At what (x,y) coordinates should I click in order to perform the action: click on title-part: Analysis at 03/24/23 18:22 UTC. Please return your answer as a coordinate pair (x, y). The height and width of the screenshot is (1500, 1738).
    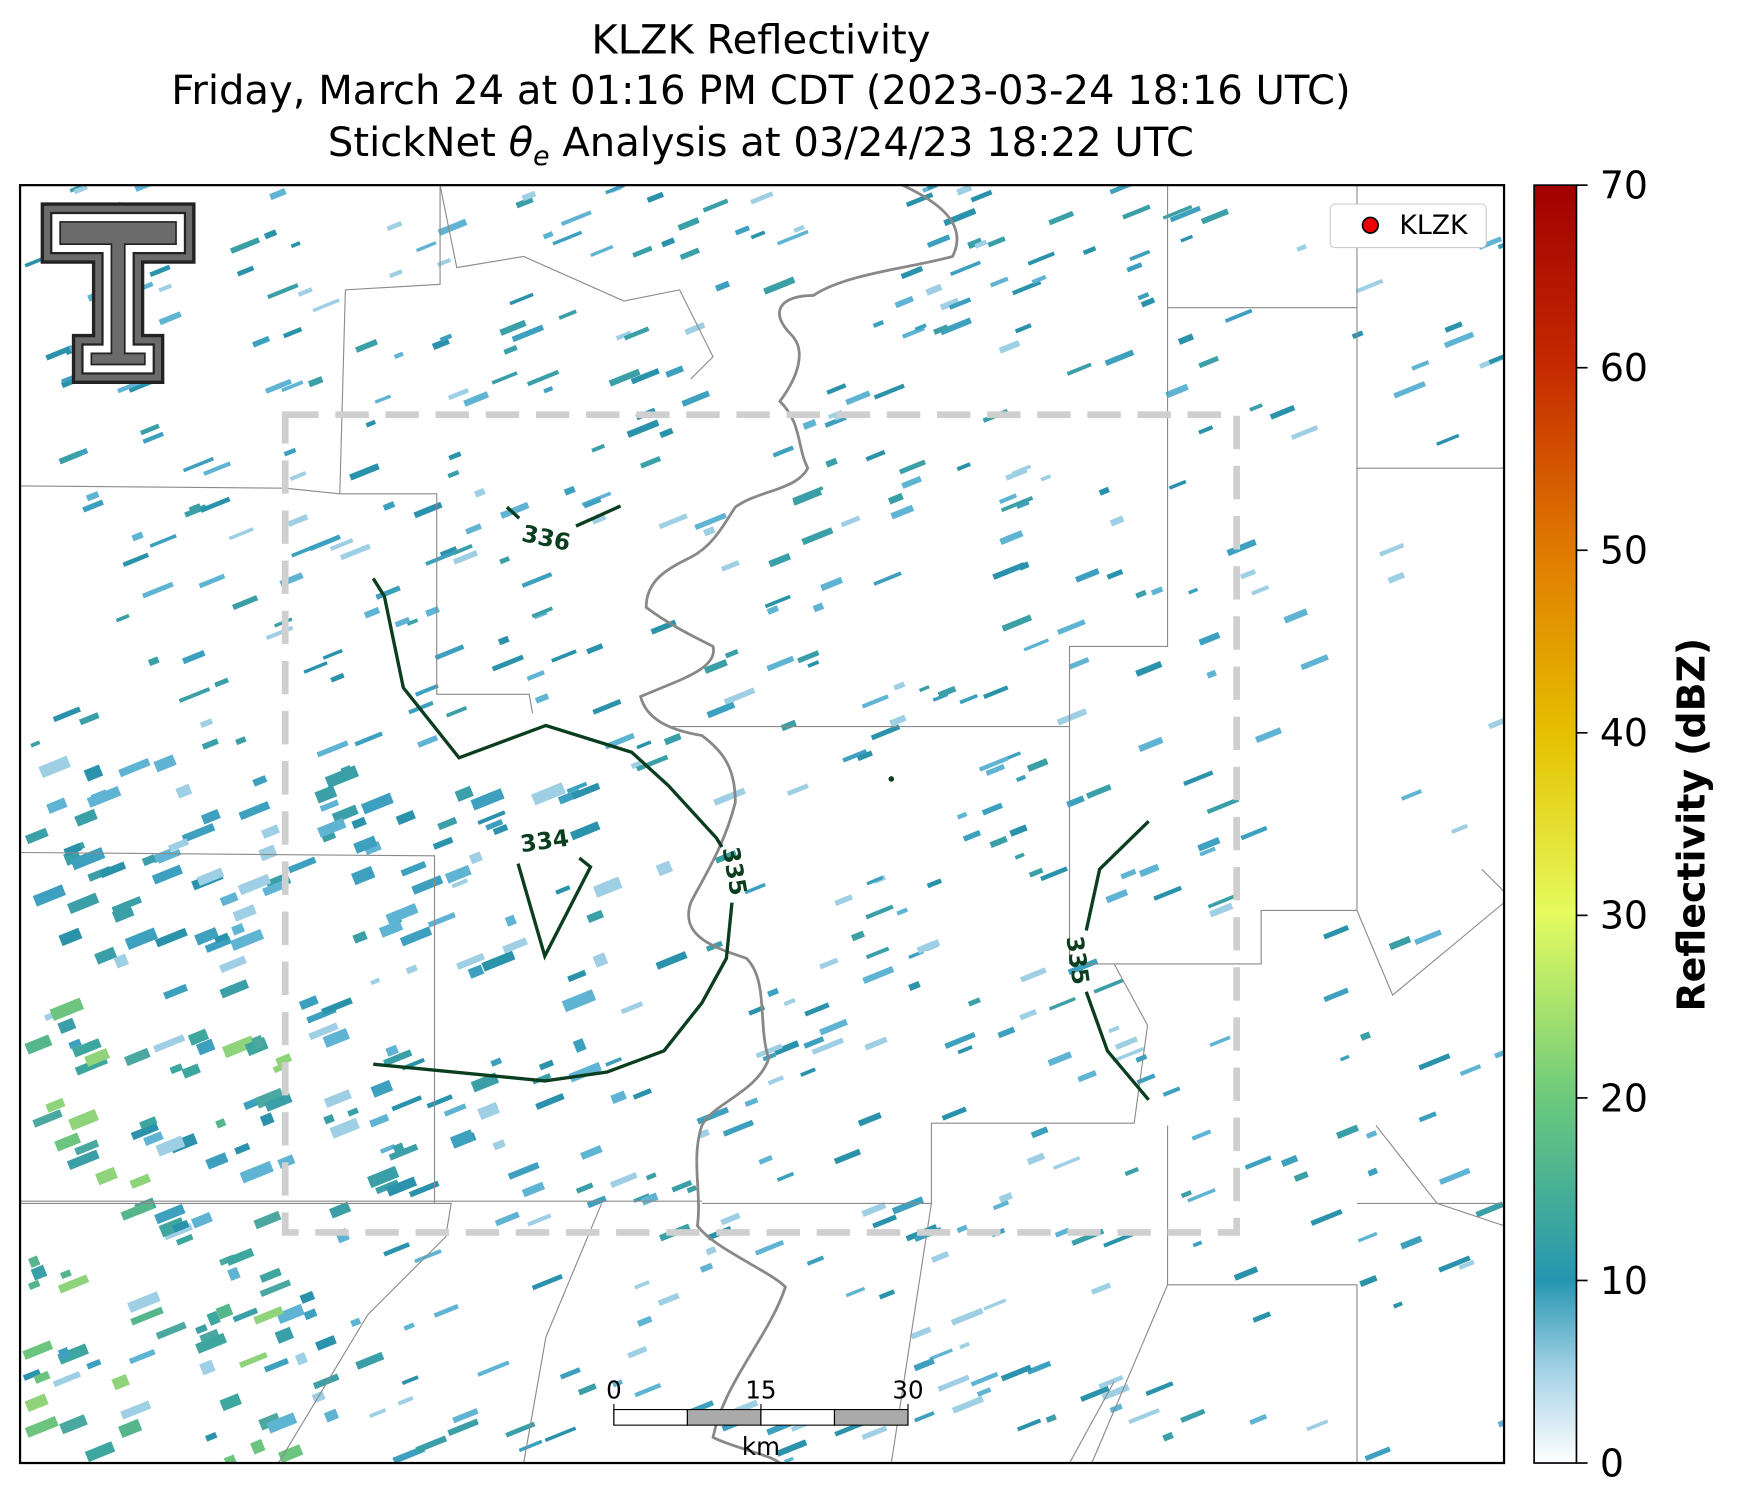
    Looking at the image, I should click on (872, 143).